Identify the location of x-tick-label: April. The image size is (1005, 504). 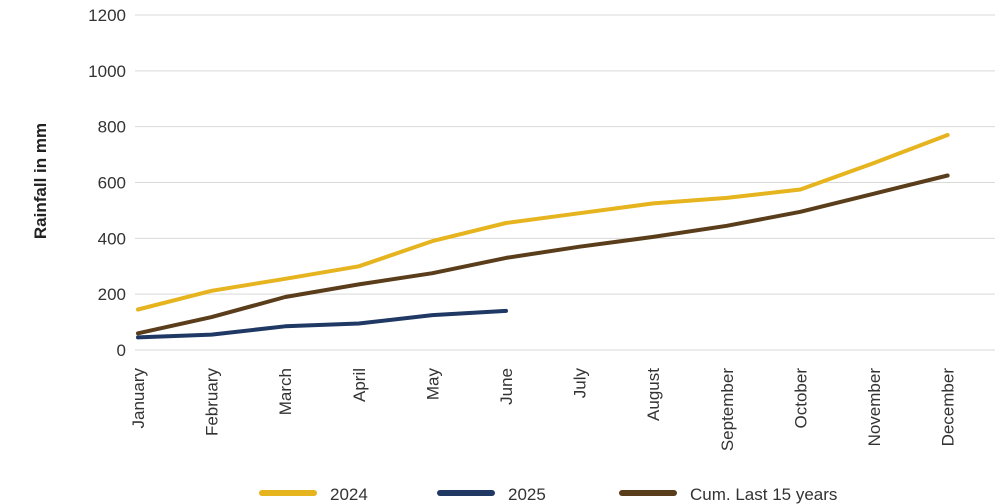
(359, 385).